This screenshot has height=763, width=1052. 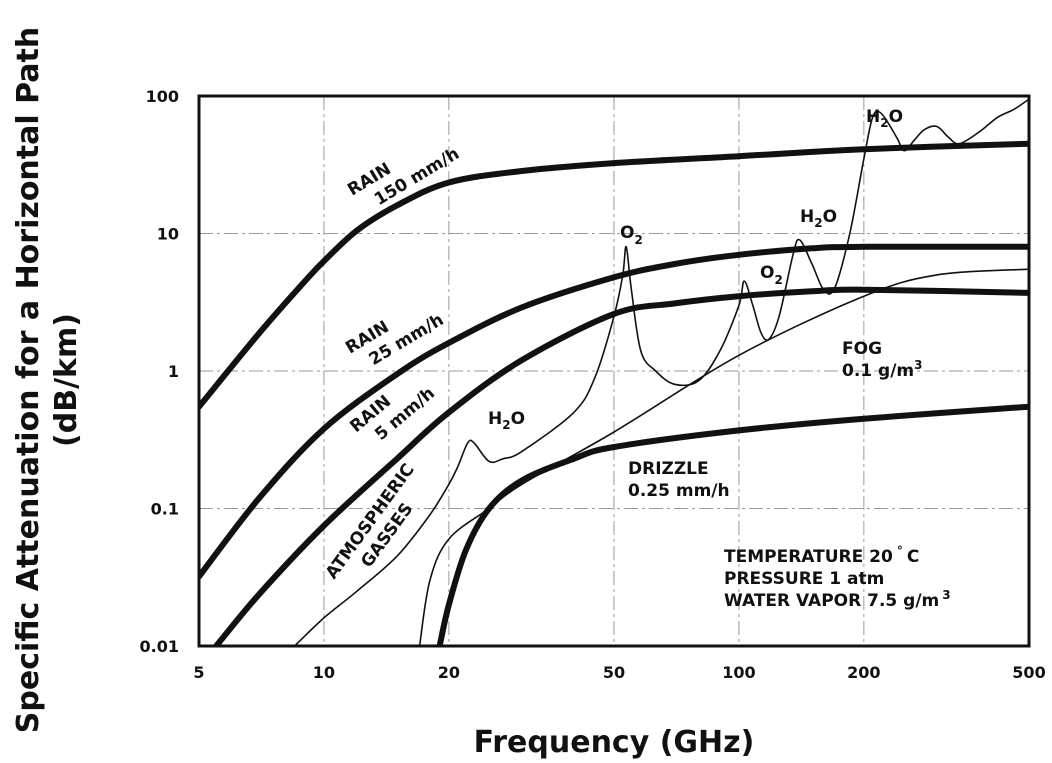 I want to click on x-tick-labels: 5 10 20 50 100 200 500, so click(x=619, y=672).